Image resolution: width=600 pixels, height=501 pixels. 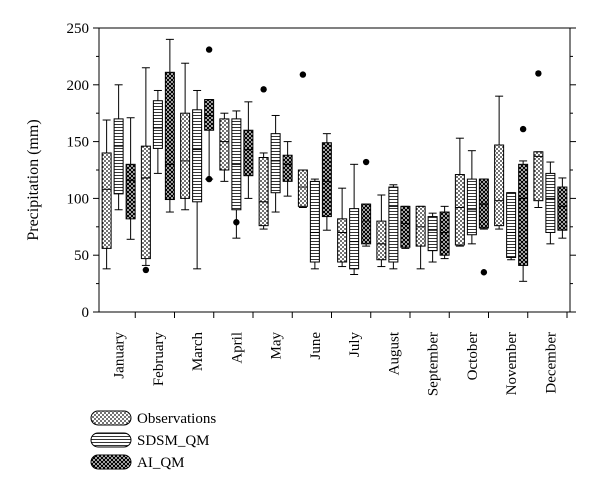 I want to click on box-observations-july, so click(x=342, y=227).